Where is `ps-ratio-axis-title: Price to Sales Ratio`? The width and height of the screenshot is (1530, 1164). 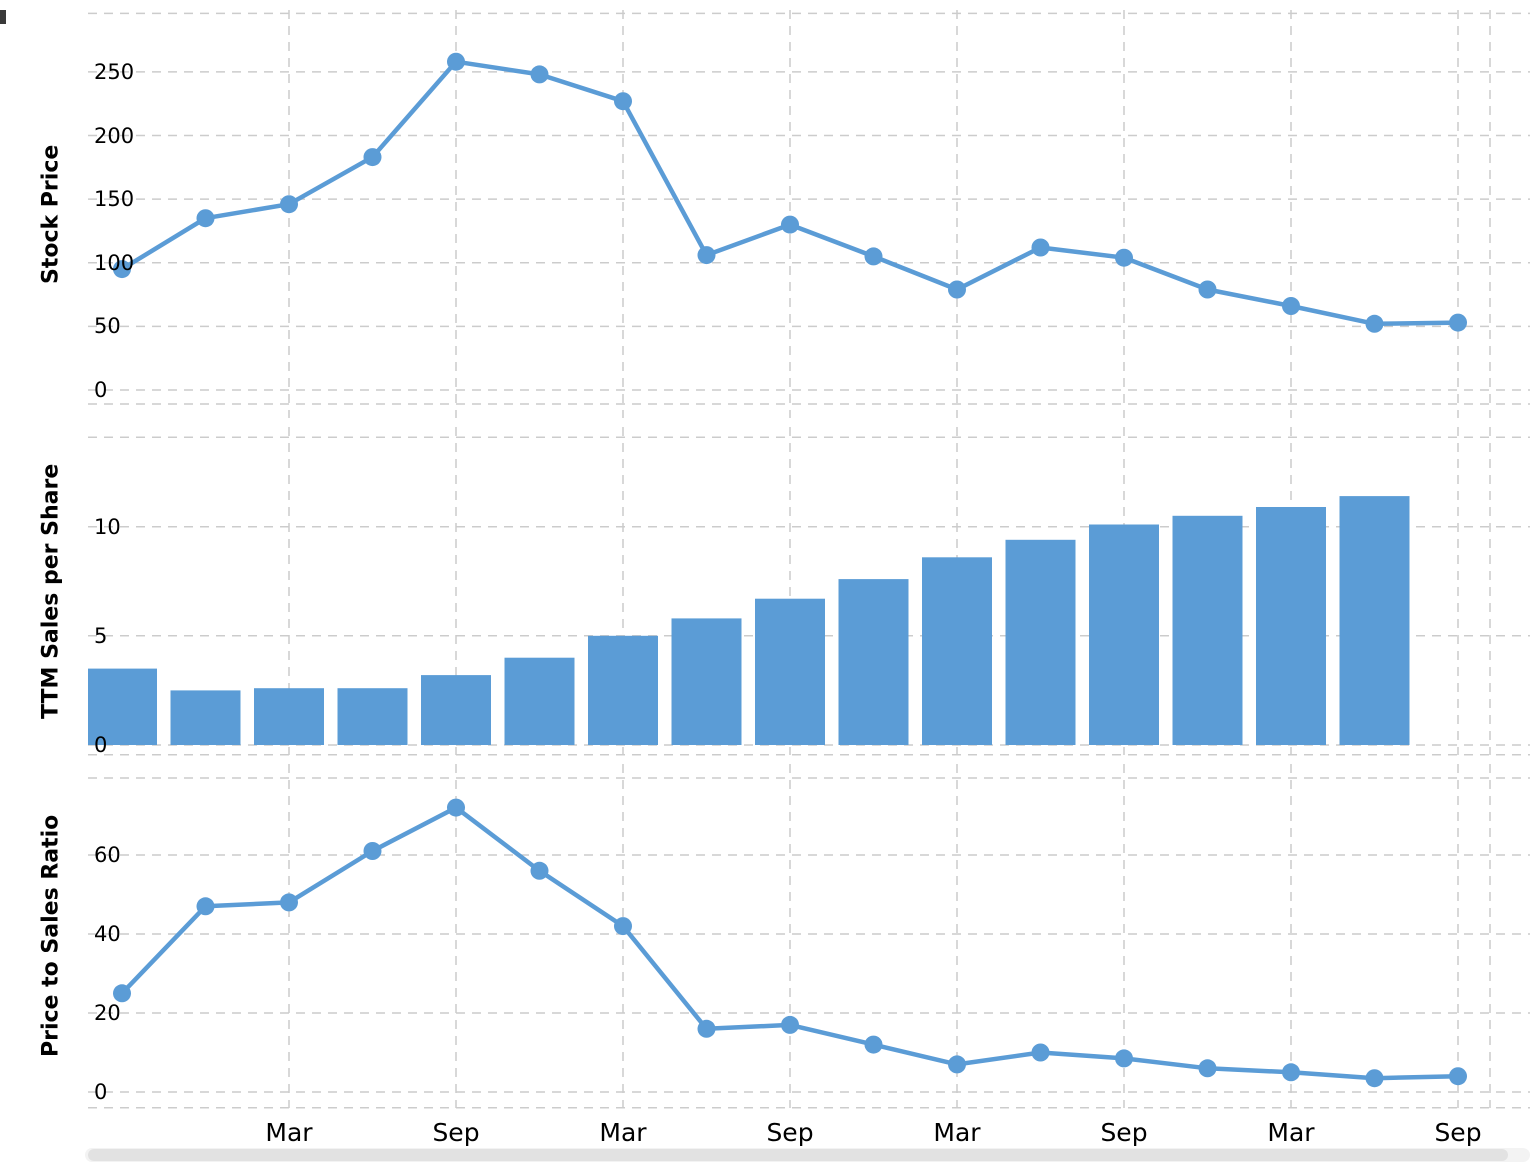
ps-ratio-axis-title: Price to Sales Ratio is located at coordinates (51, 936).